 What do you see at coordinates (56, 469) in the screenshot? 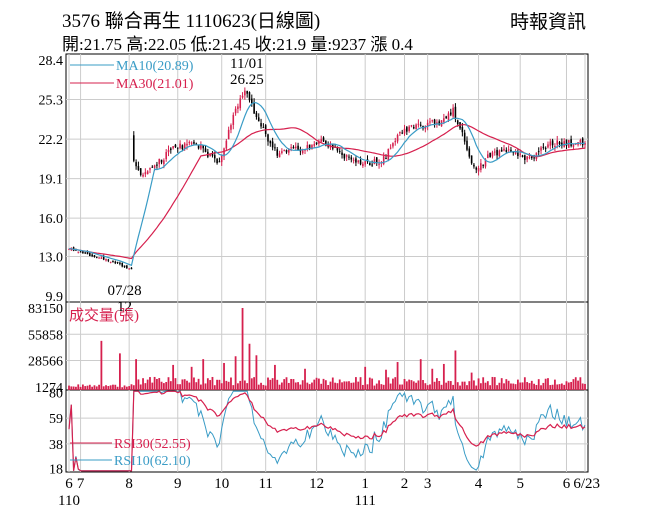
I see `rsi-tick-label: 18` at bounding box center [56, 469].